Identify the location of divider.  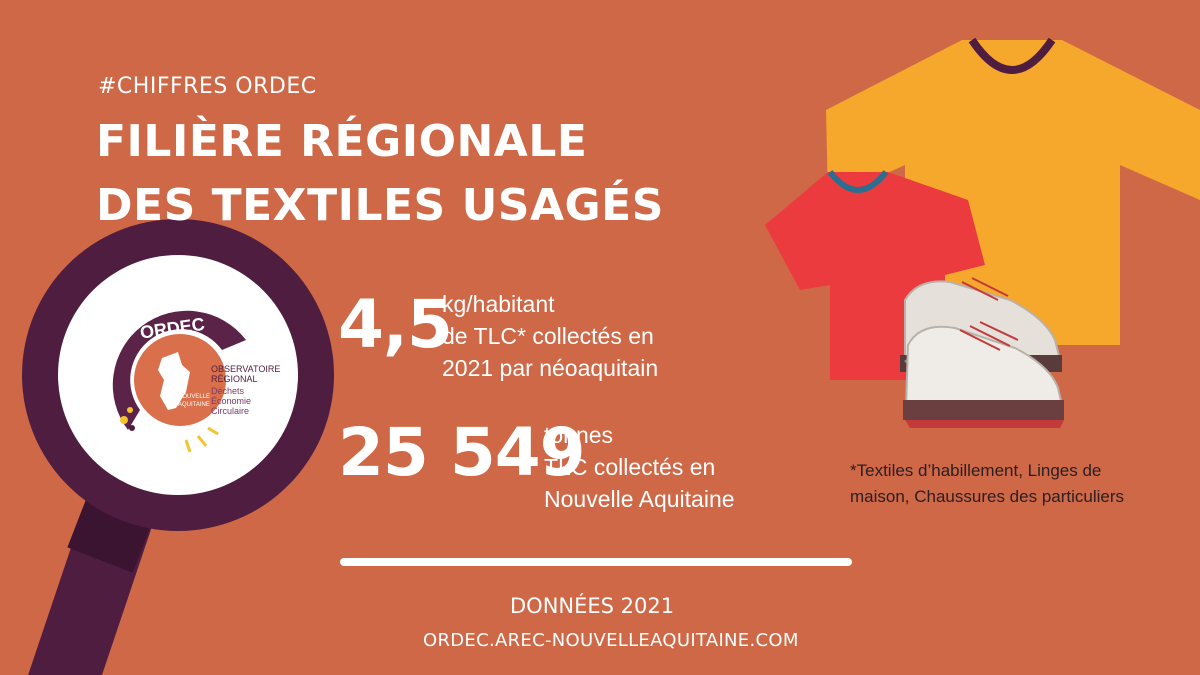
(596, 562).